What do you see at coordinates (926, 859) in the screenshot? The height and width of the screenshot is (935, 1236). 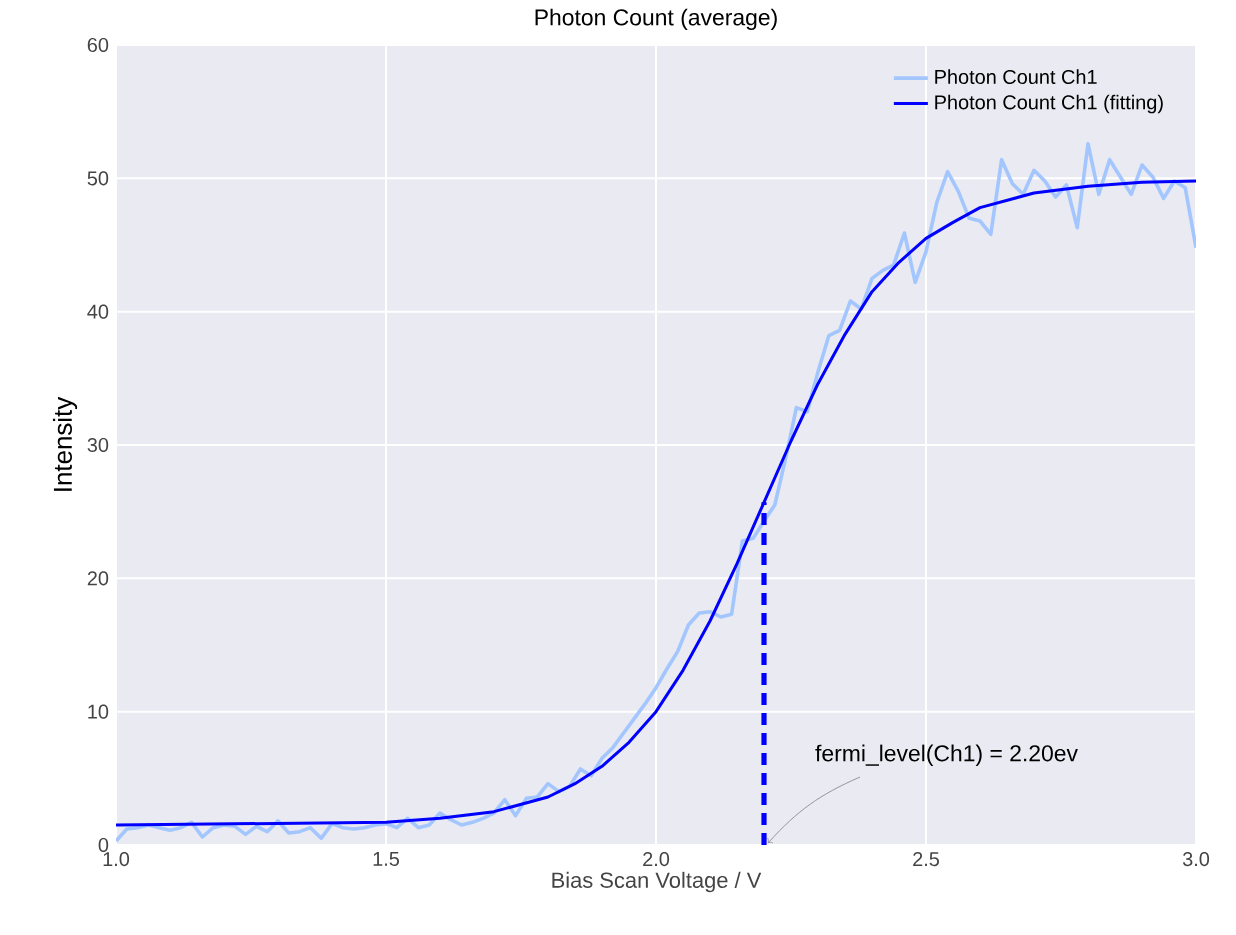 I see `x-tick-label: 2.5` at bounding box center [926, 859].